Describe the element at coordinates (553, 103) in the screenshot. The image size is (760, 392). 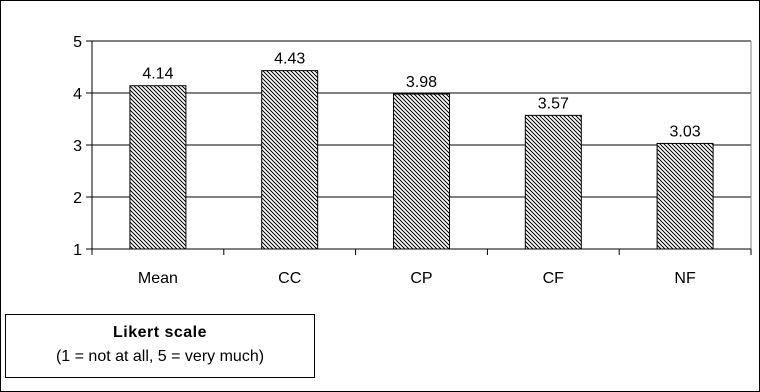
I see `data-label: 3.57` at that location.